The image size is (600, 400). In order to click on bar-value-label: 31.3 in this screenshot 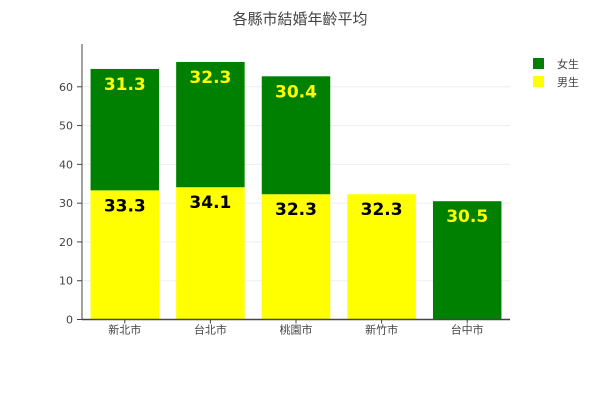, I will do `click(125, 85)`.